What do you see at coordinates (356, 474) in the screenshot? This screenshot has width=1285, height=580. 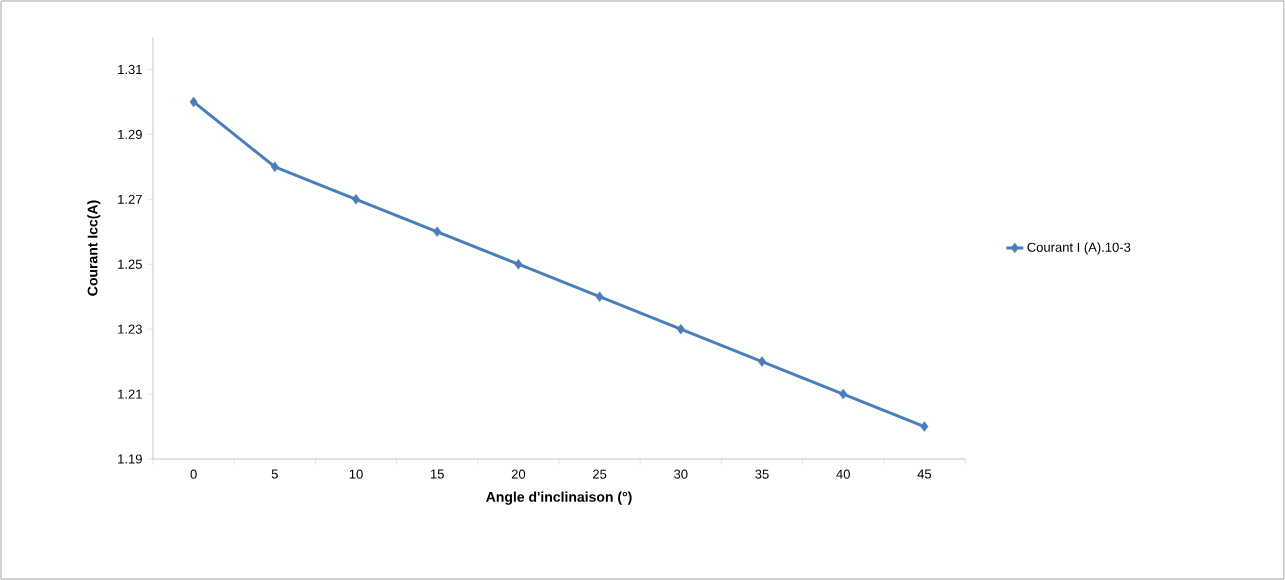 I see `x-tick-label: 10` at bounding box center [356, 474].